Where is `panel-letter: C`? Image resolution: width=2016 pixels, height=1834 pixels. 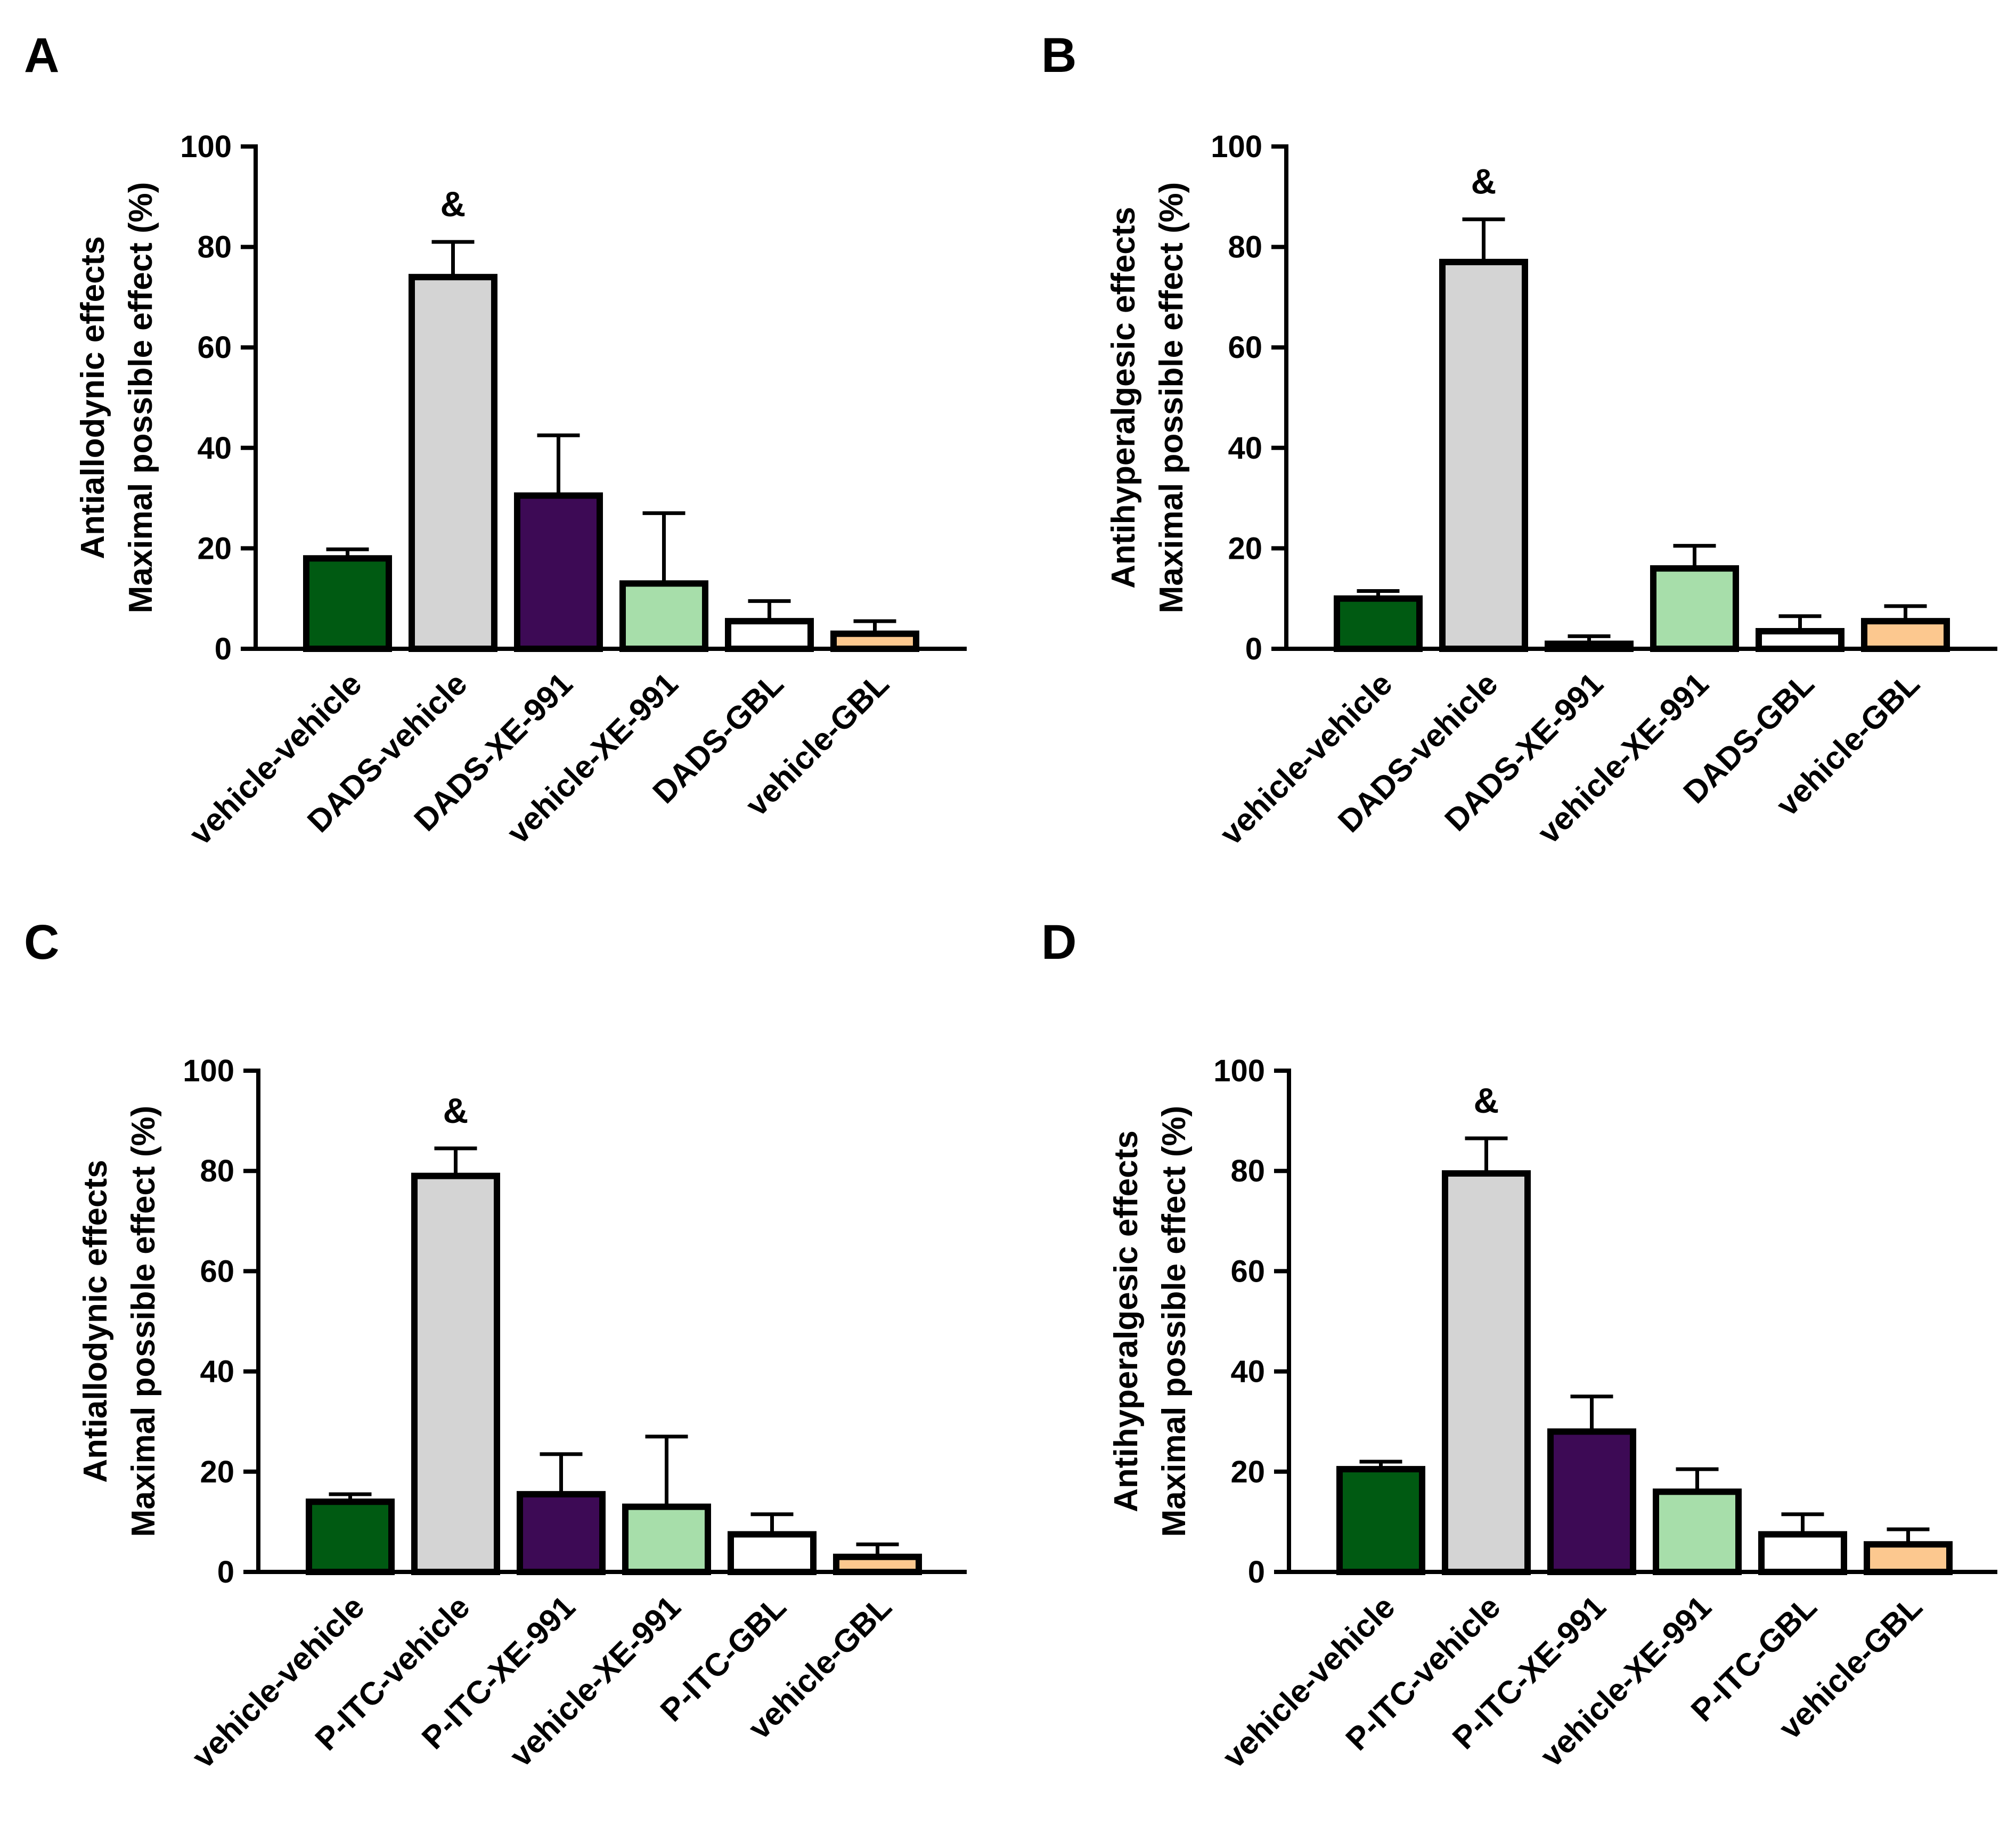 panel-letter: C is located at coordinates (41, 942).